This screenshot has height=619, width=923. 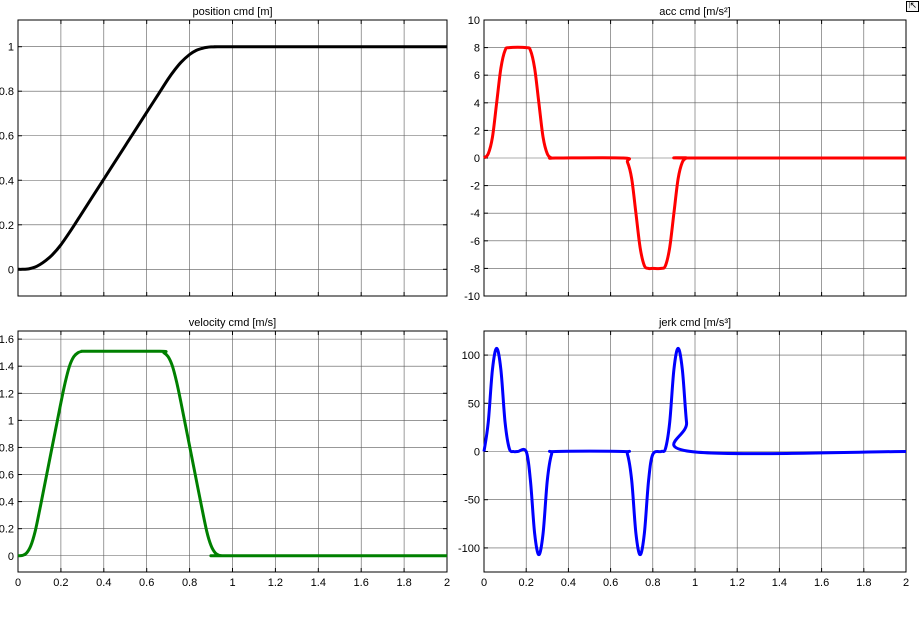 What do you see at coordinates (475, 269) in the screenshot?
I see `acc-ytick-label: -8` at bounding box center [475, 269].